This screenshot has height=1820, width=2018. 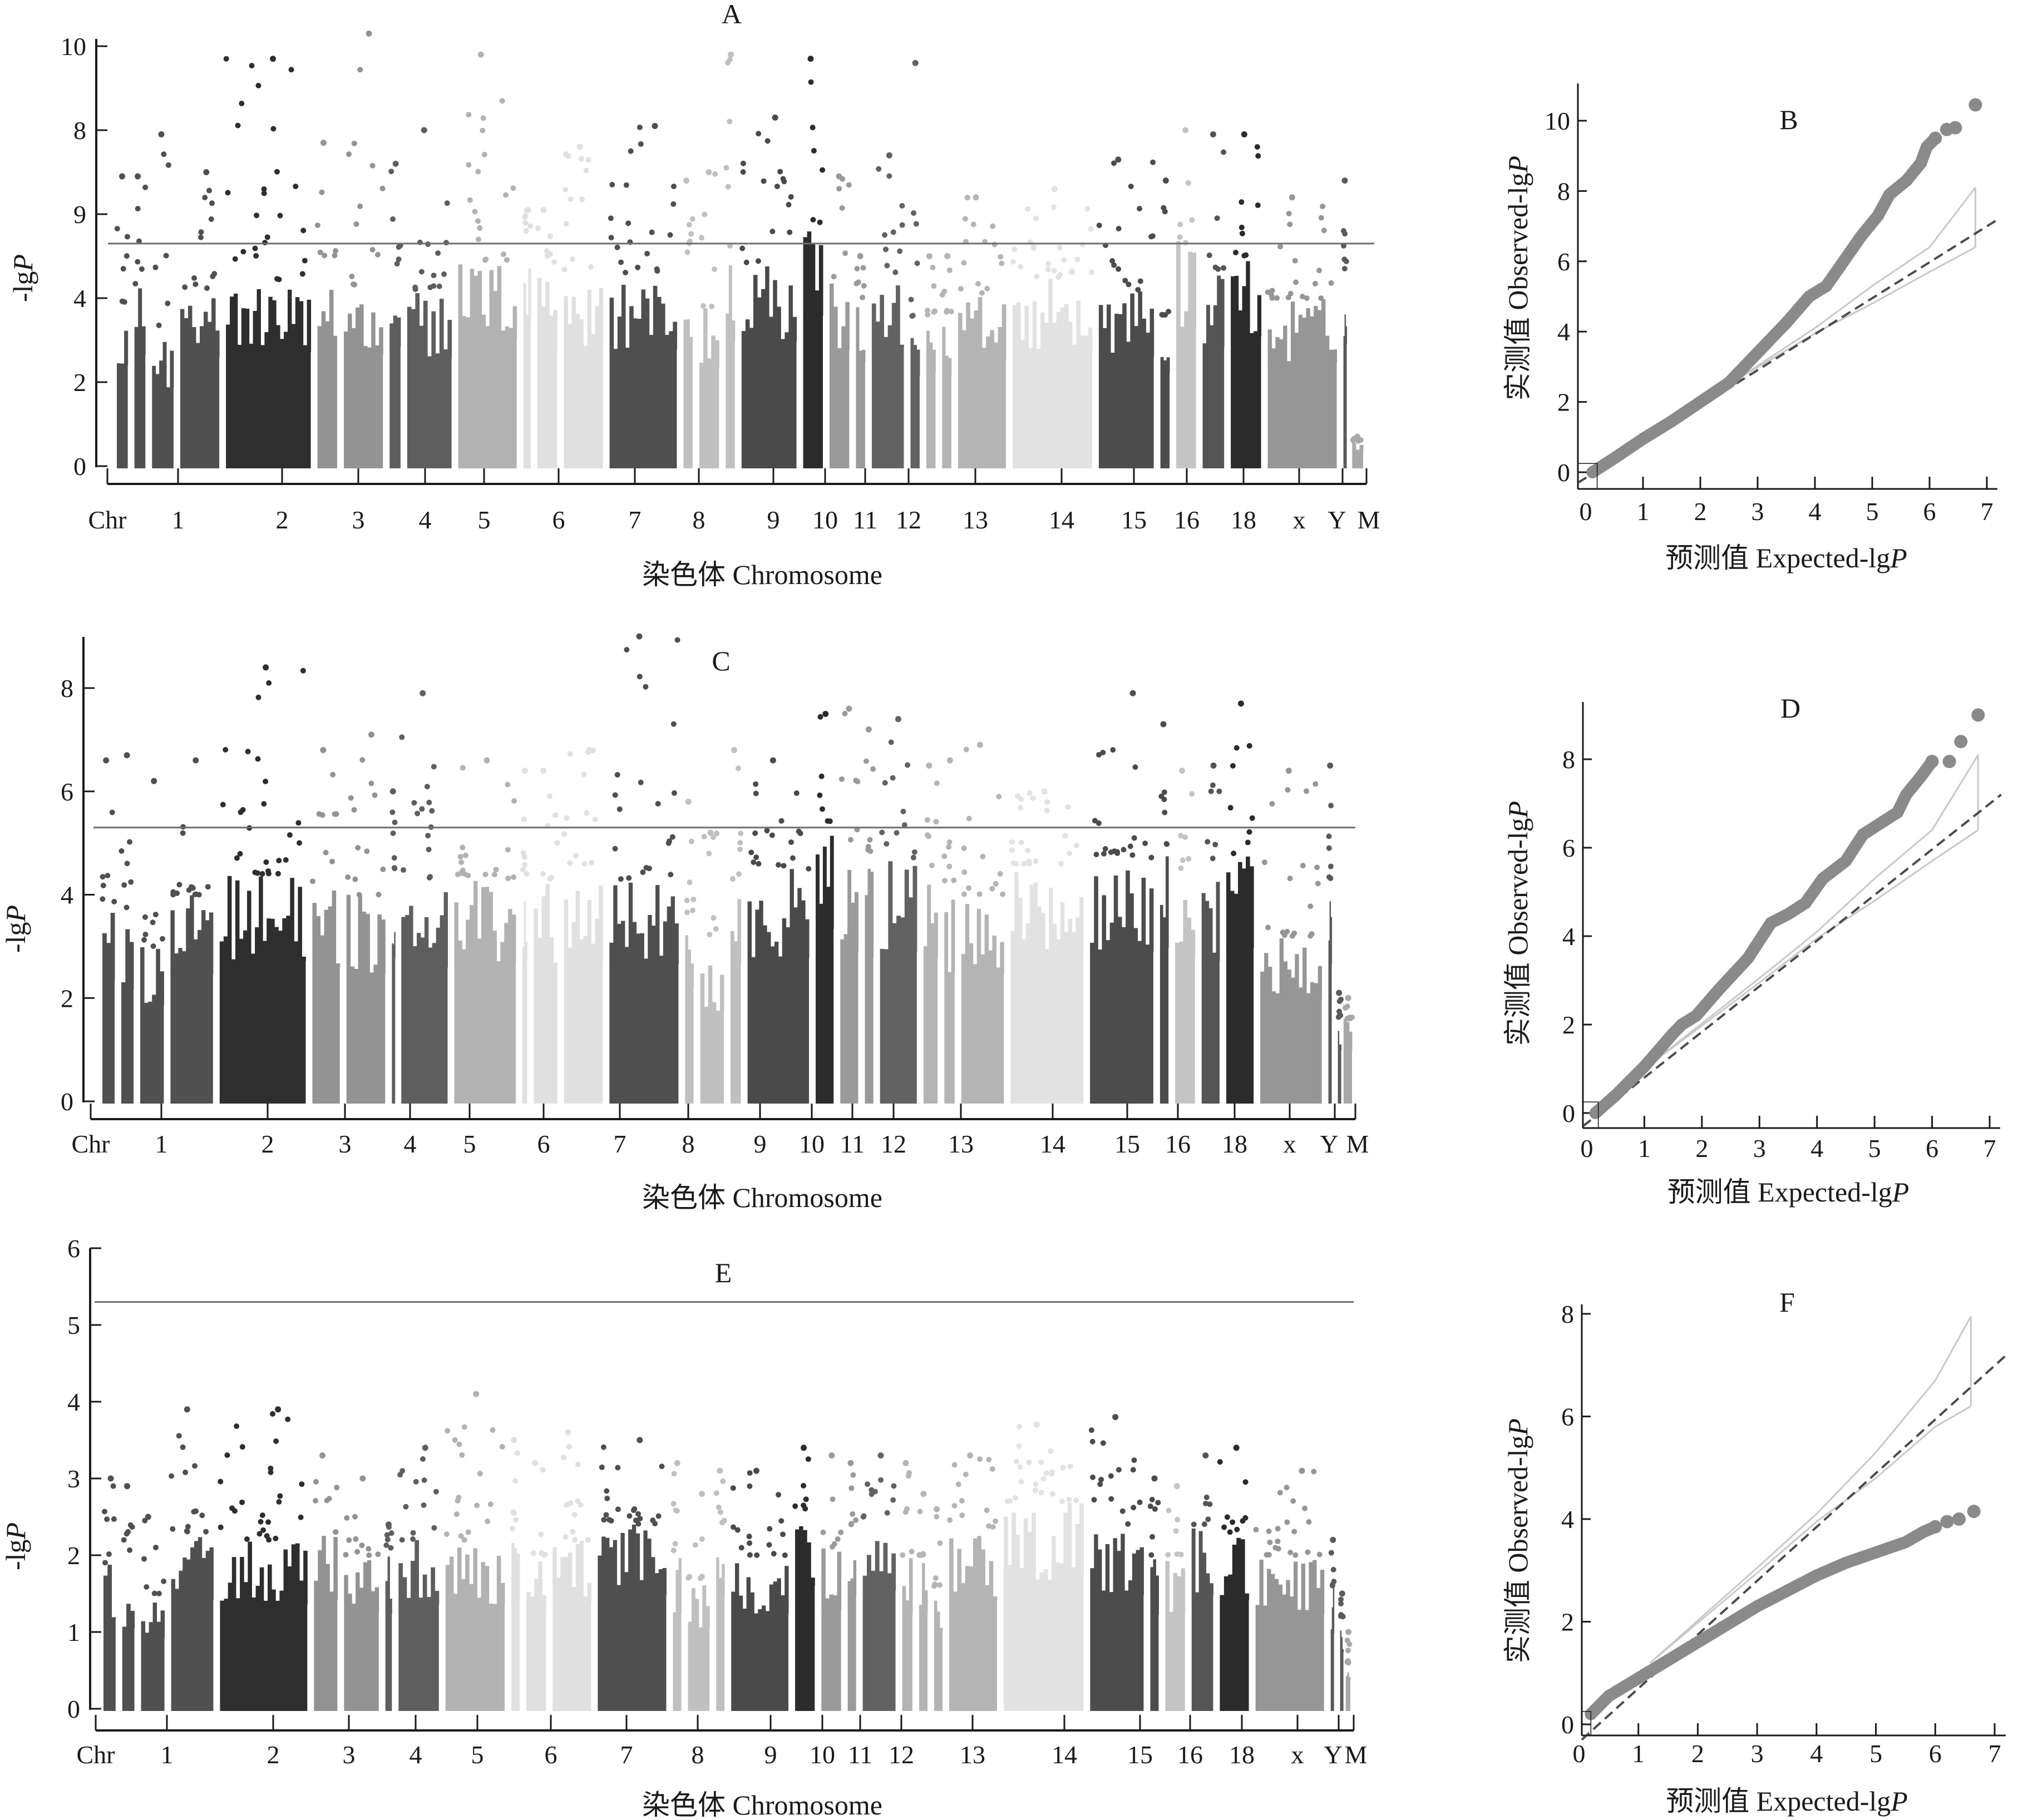 I want to click on confidence-upper-line, so click(x=1812, y=912).